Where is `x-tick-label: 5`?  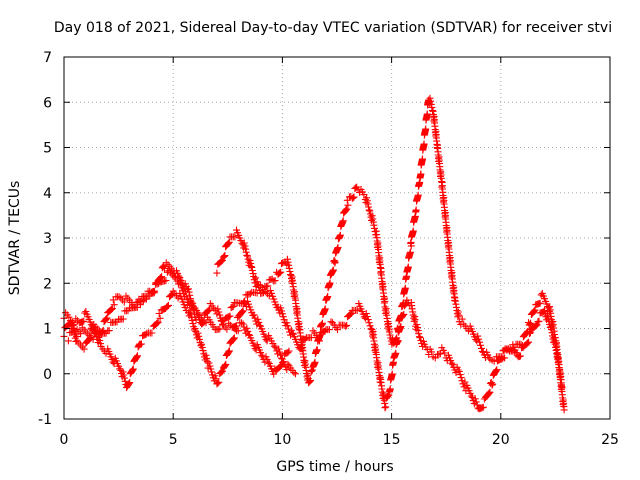 x-tick-label: 5 is located at coordinates (173, 440).